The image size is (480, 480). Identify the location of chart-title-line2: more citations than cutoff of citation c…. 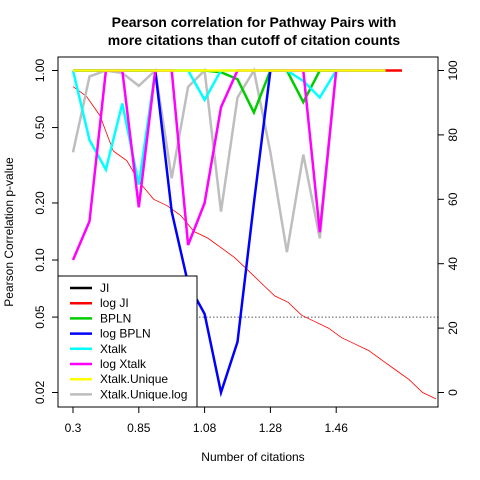
(254, 40).